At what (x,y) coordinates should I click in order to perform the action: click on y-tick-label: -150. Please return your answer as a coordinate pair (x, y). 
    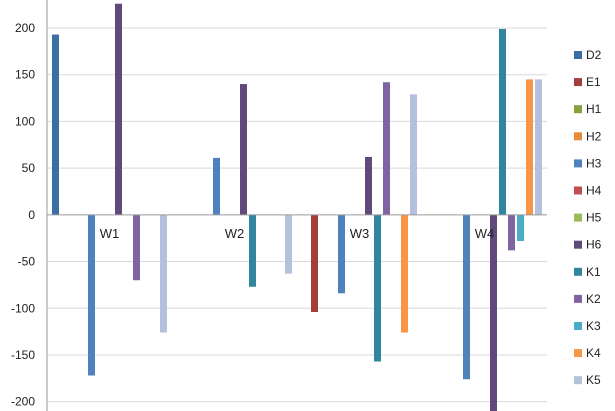
    Looking at the image, I should click on (23, 355).